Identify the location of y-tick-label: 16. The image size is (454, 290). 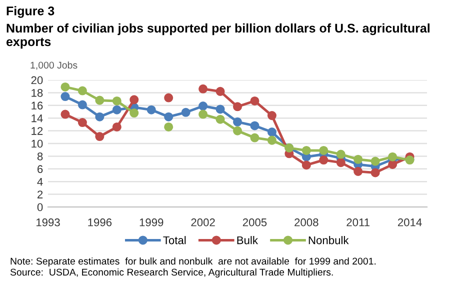
(37, 106).